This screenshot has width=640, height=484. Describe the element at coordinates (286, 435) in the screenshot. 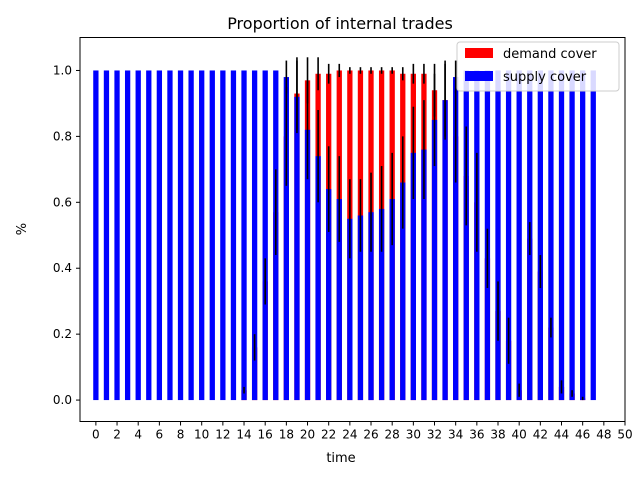

I see `x-tick-label: 18` at that location.